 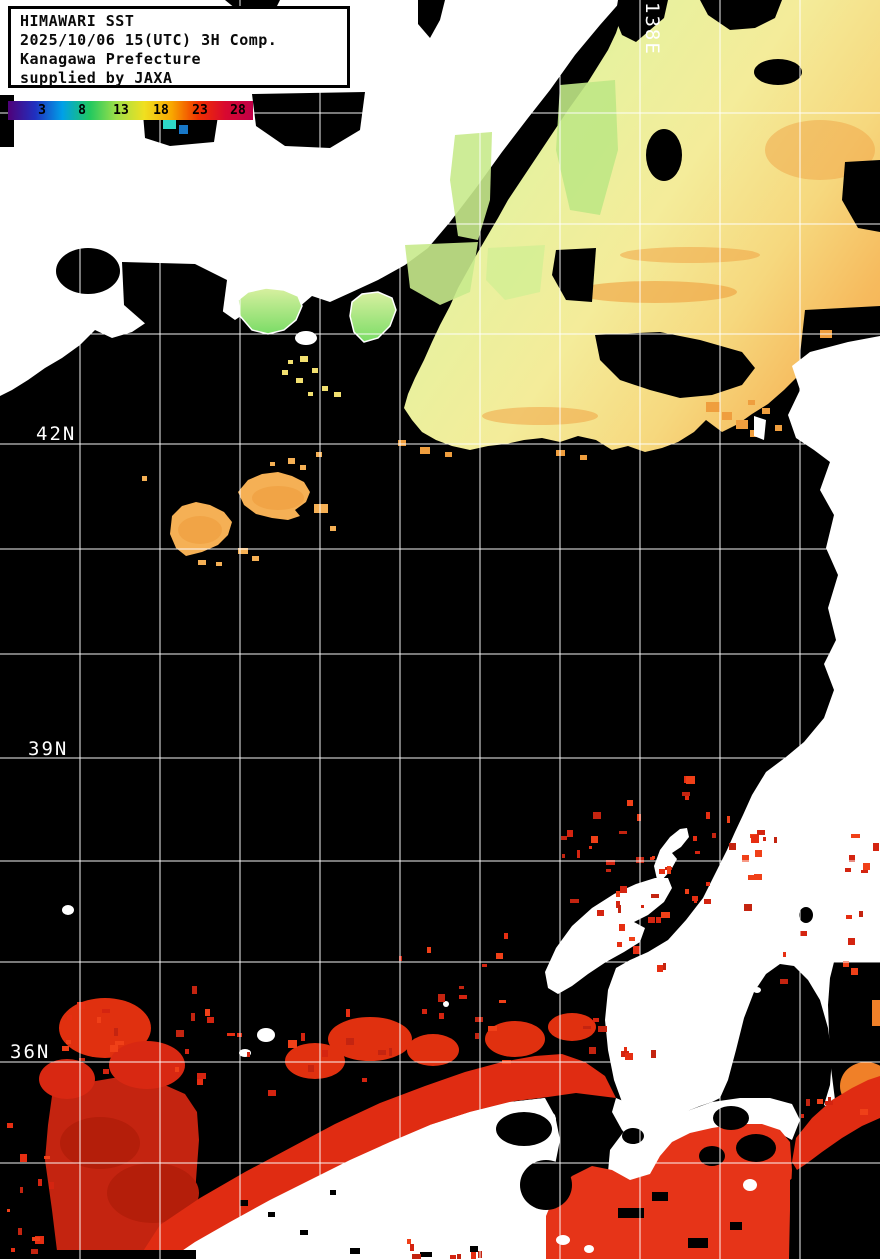 I want to click on sea-right-of-colorbar, so click(x=308, y=120).